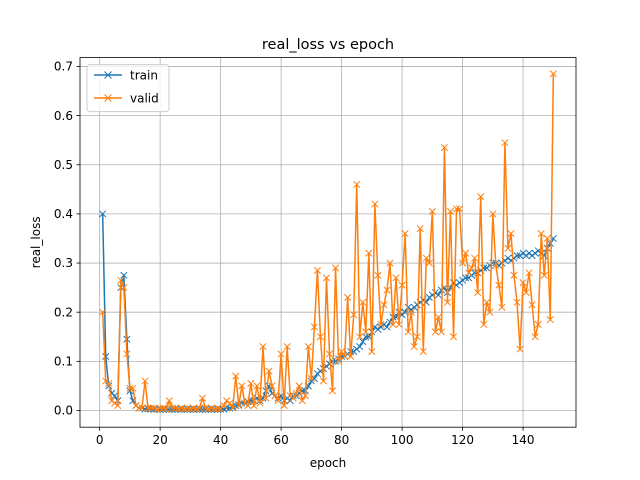 The width and height of the screenshot is (640, 480). I want to click on y-tick-label: 0.2, so click(63, 312).